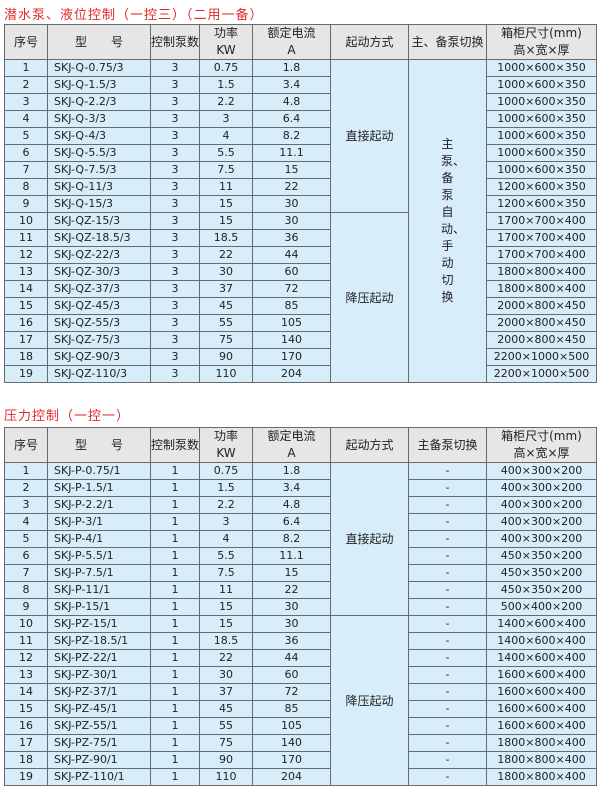  What do you see at coordinates (447, 42) in the screenshot?
I see `col-switch: 主、备泵切换` at bounding box center [447, 42].